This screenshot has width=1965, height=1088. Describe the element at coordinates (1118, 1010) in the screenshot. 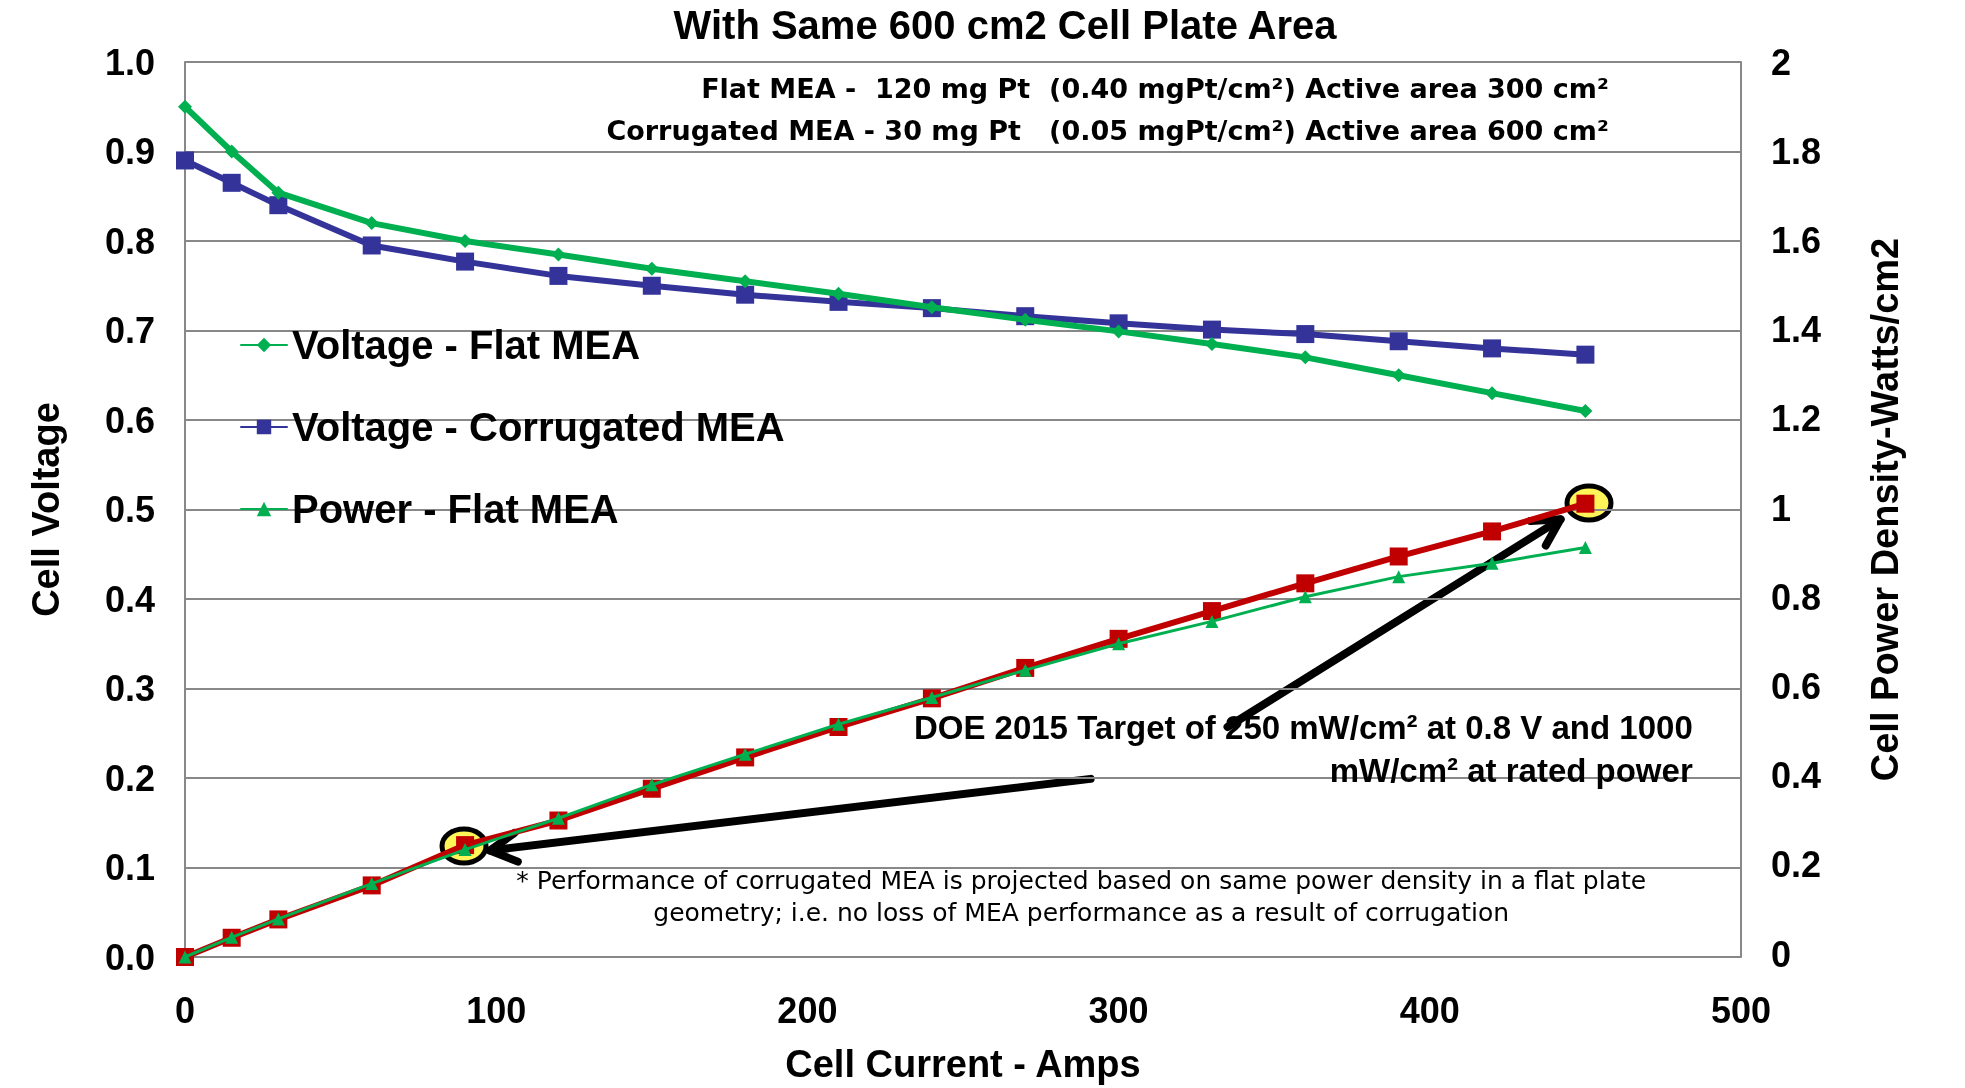

I see `x-tick-label: 300` at that location.